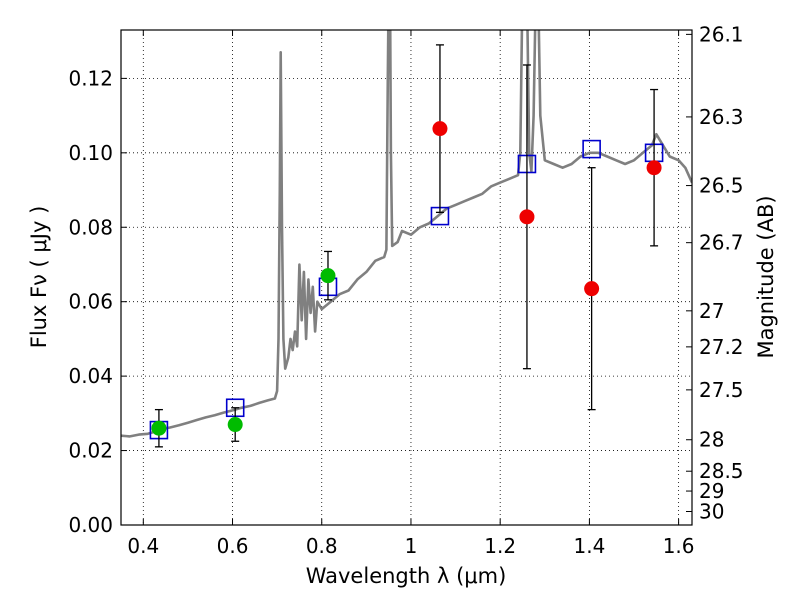 Image resolution: width=800 pixels, height=600 pixels. I want to click on right-axis-label: Magnitude (AB), so click(766, 276).